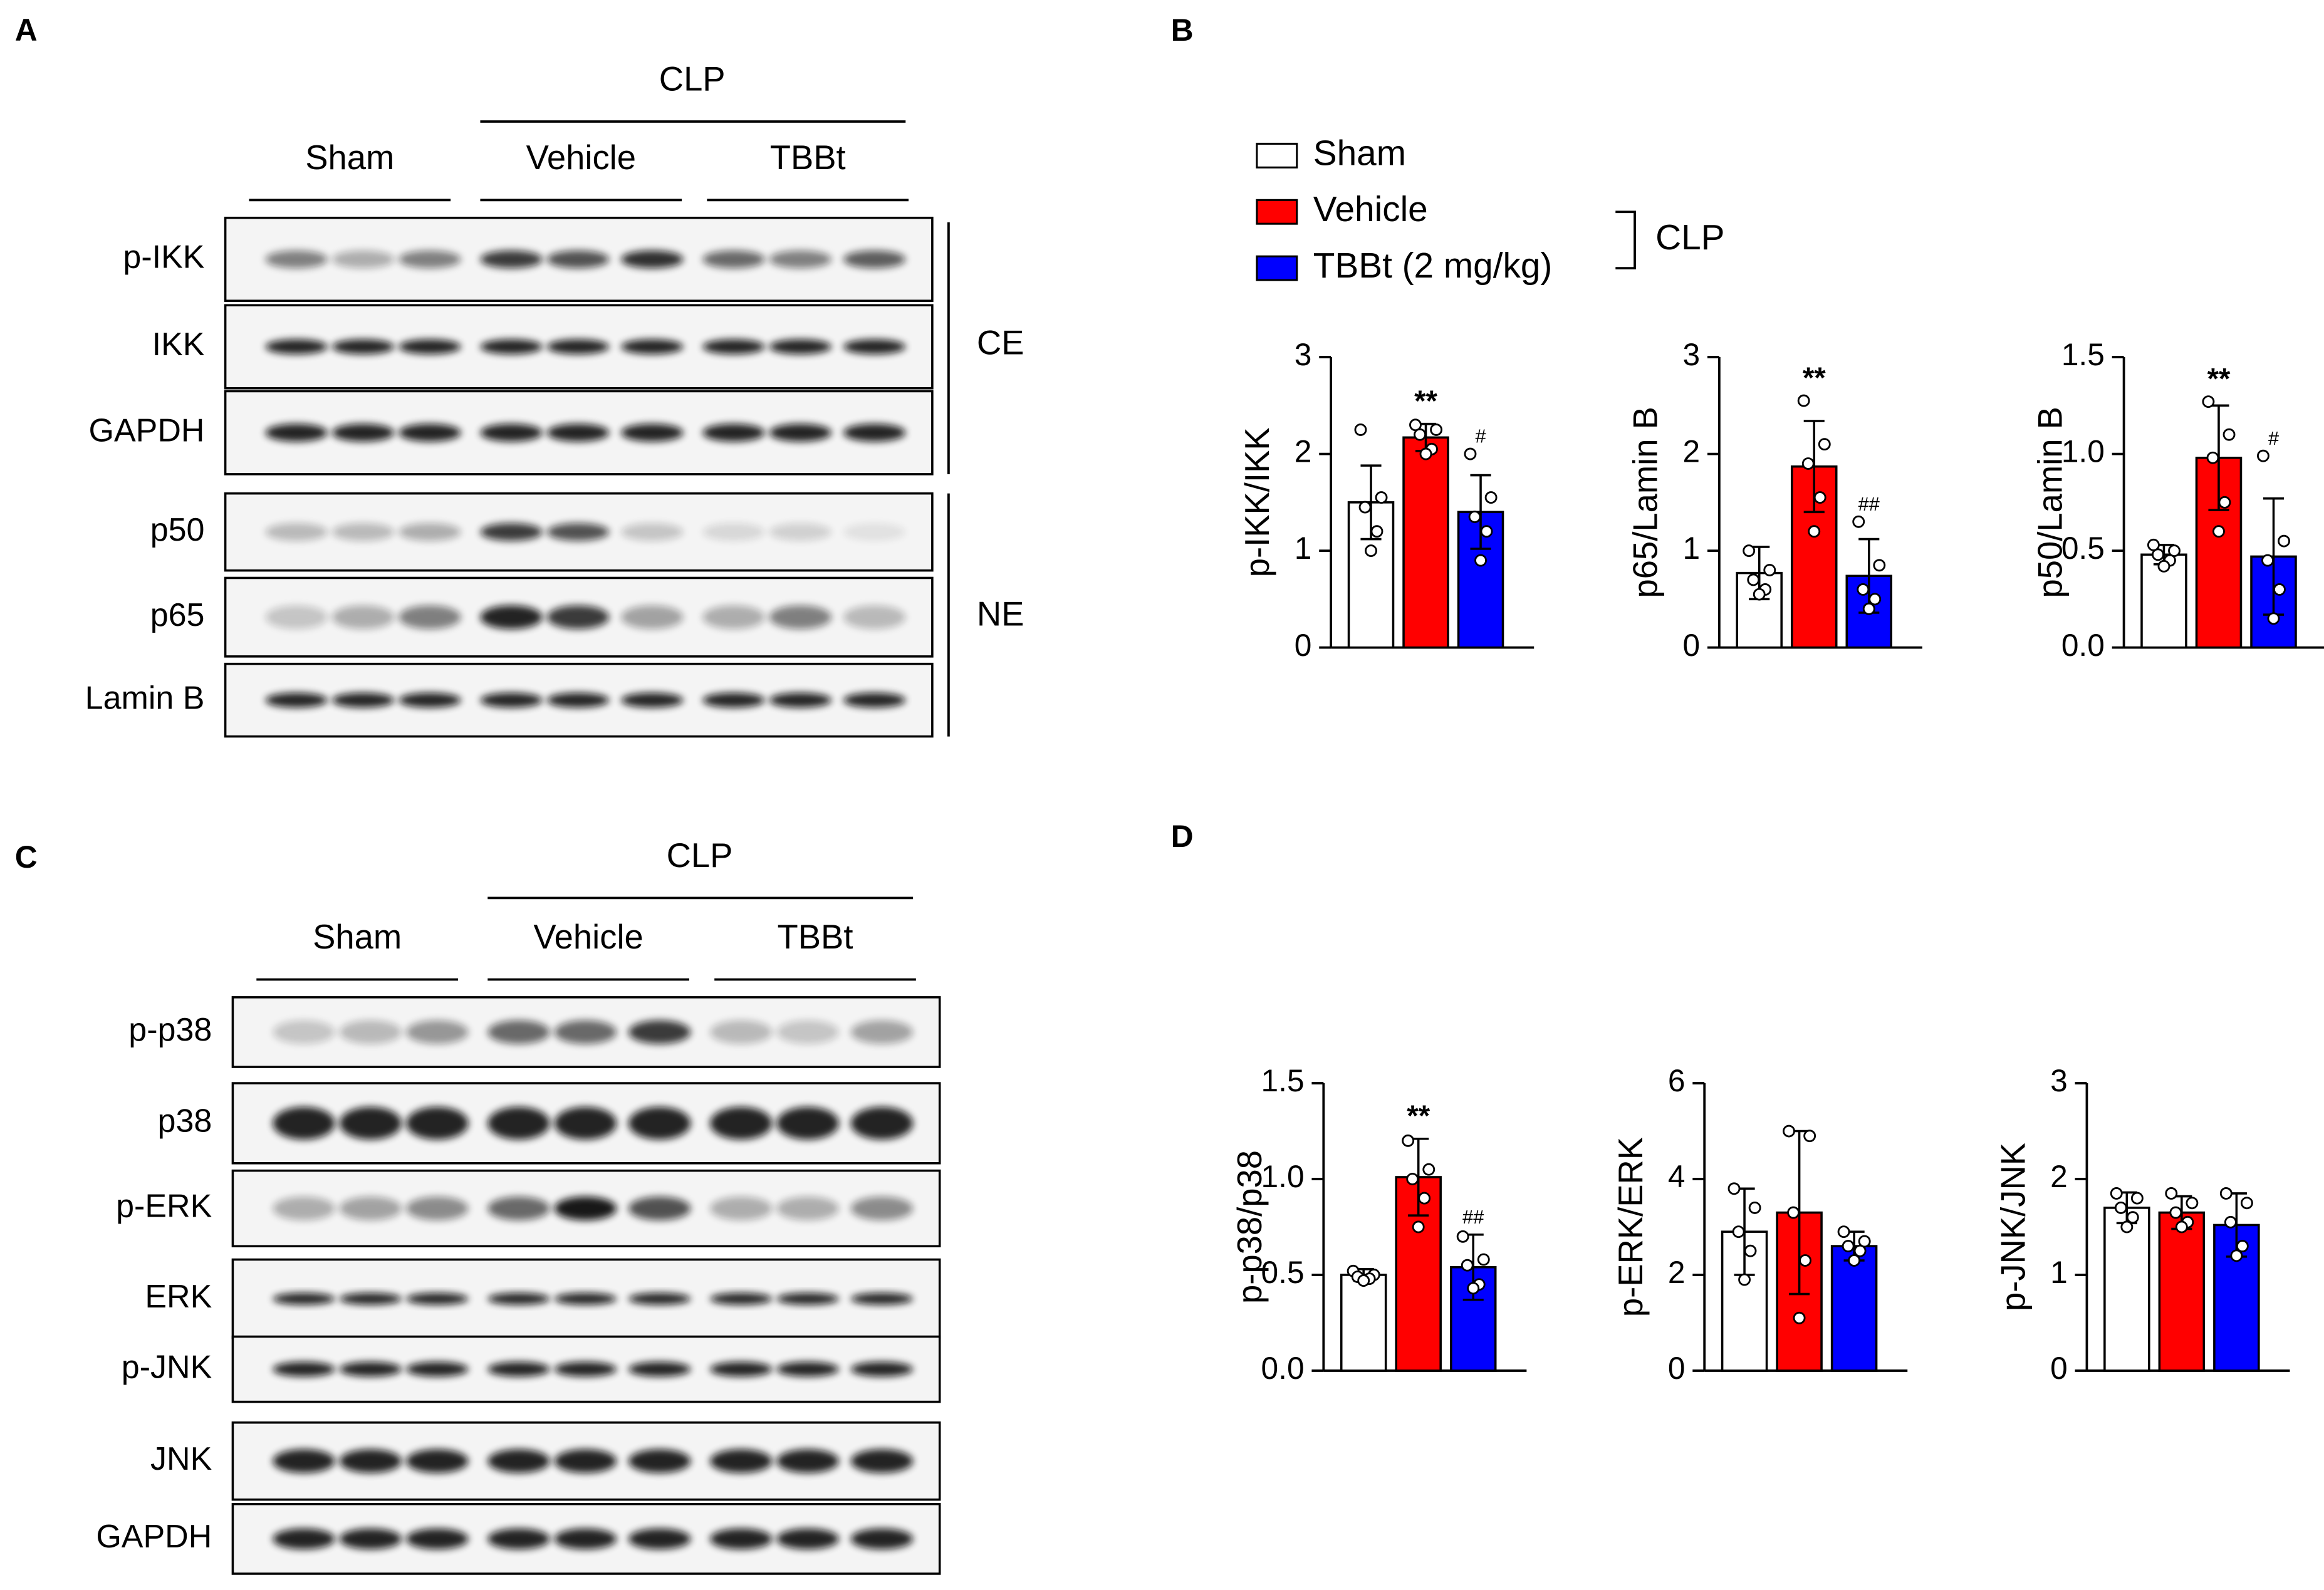 This screenshot has width=2324, height=1590. I want to click on legend-bracket, so click(1625, 240).